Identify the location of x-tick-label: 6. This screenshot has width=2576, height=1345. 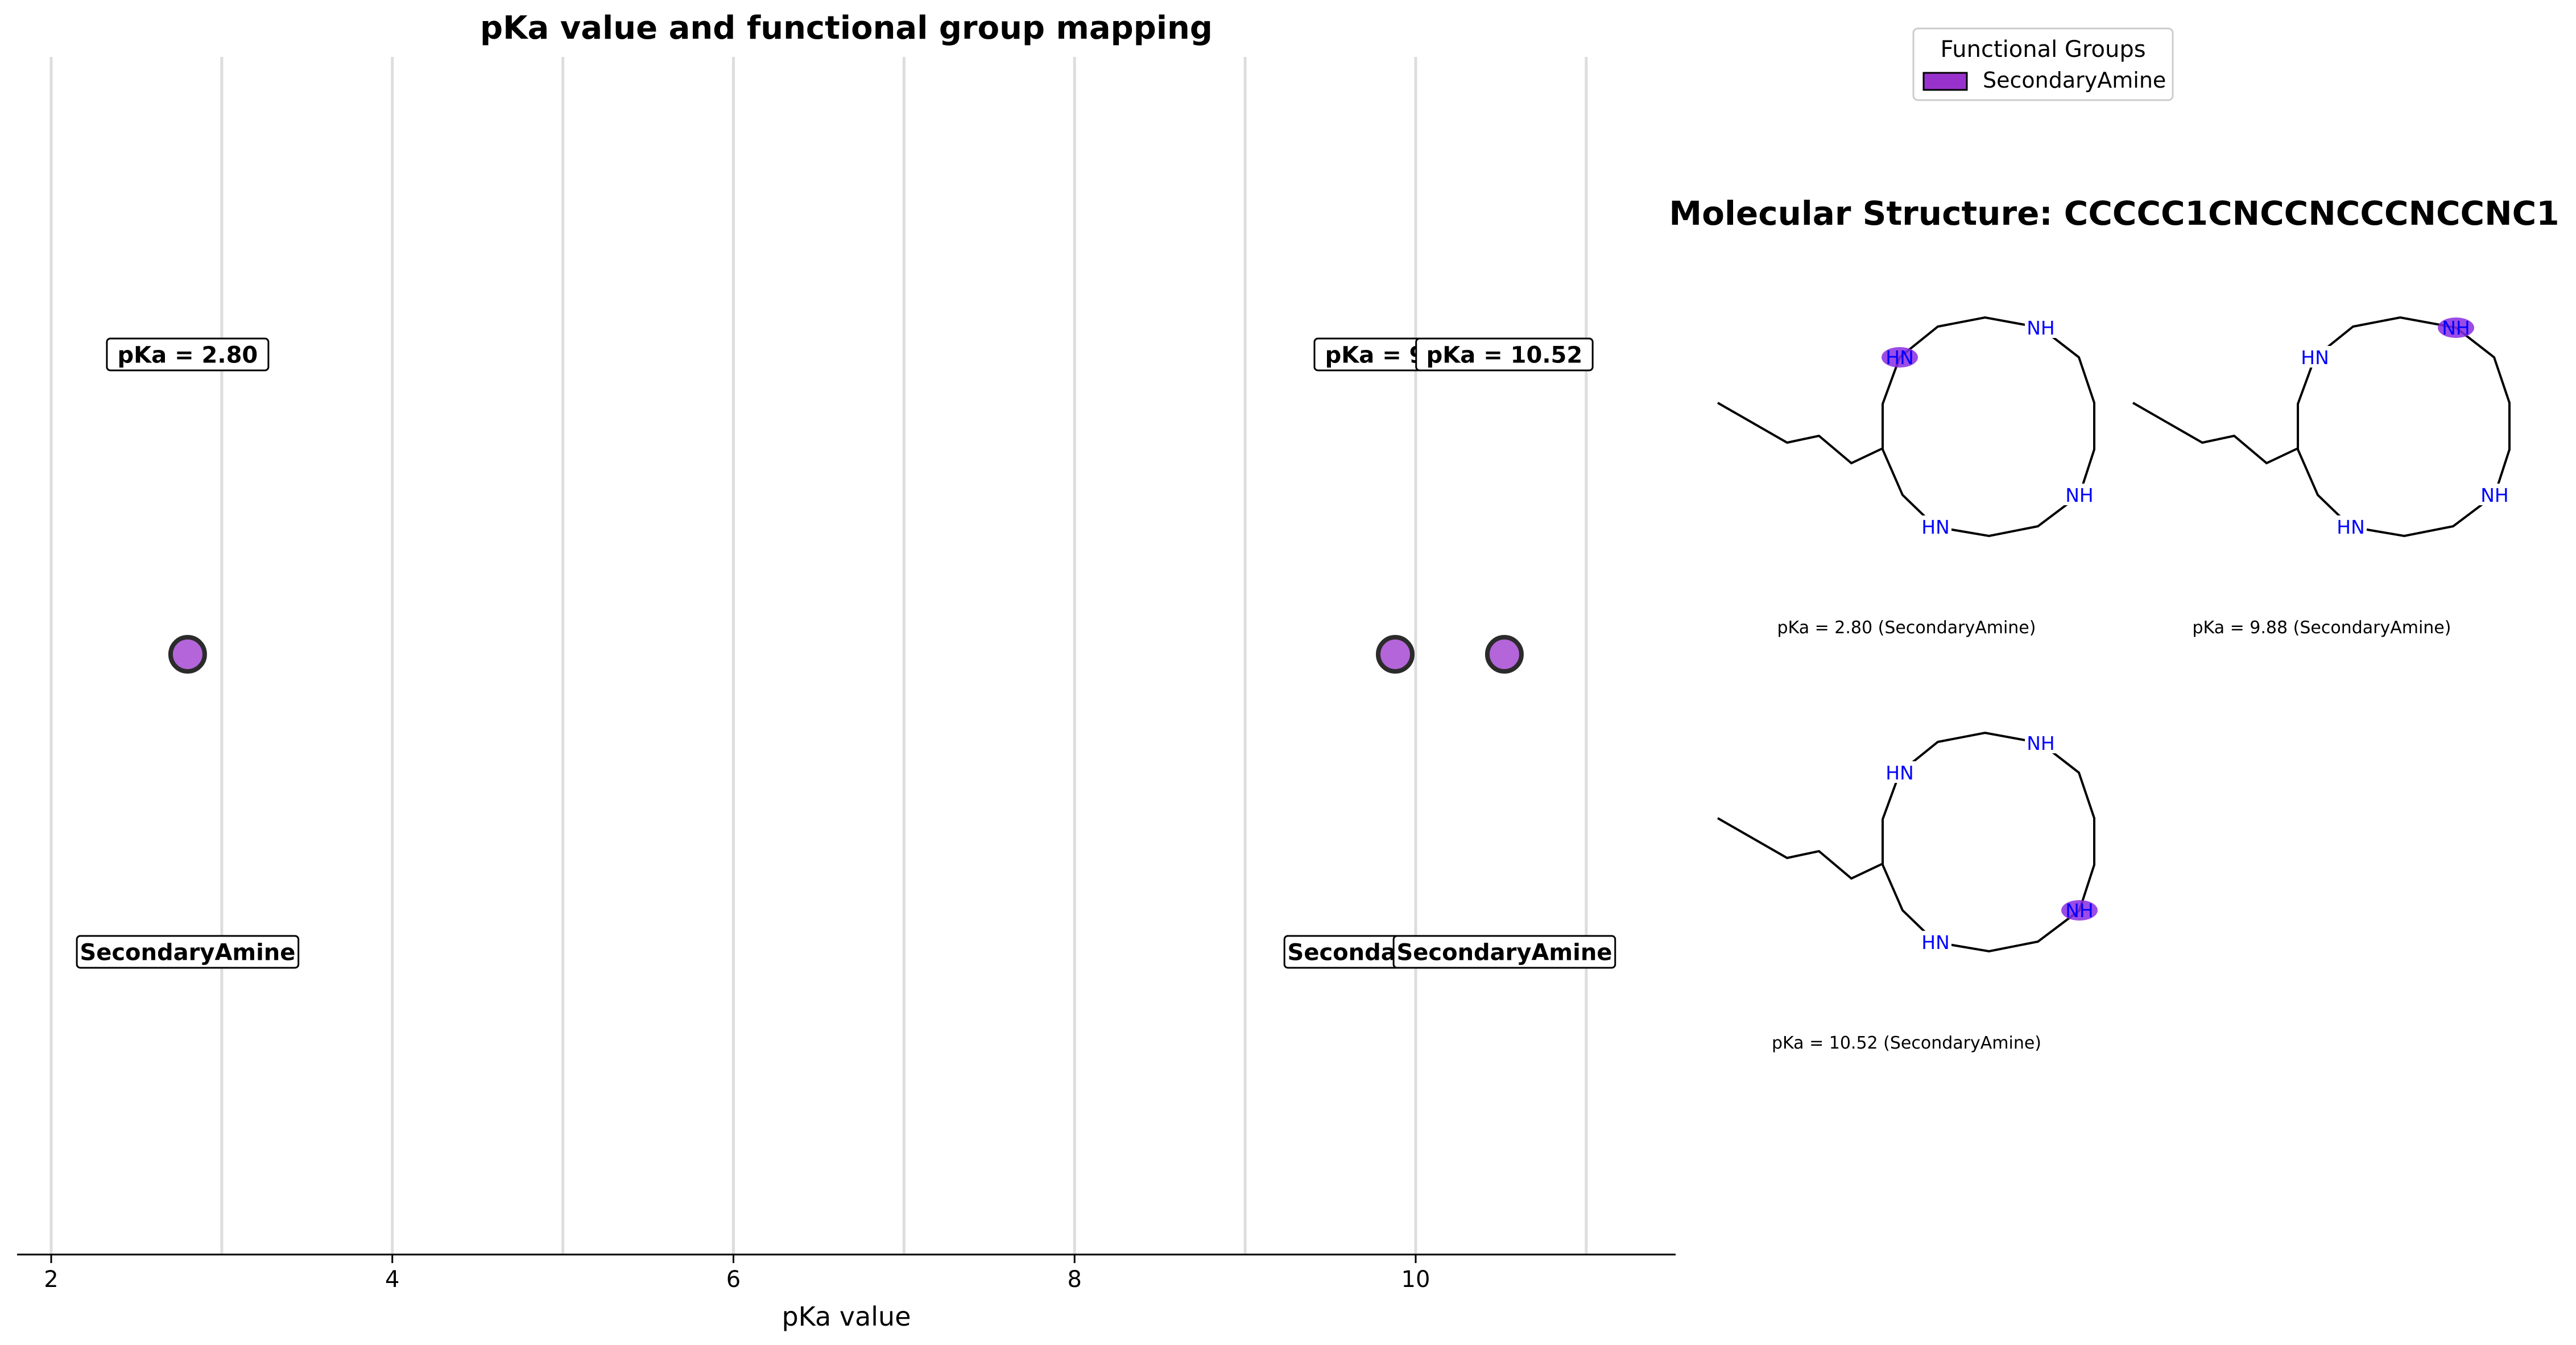
(734, 1279).